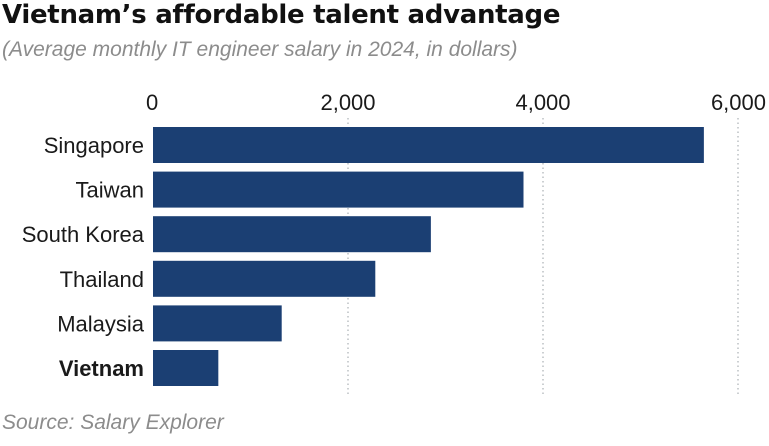  I want to click on source-note: Source: Salary Explorer, so click(113, 422).